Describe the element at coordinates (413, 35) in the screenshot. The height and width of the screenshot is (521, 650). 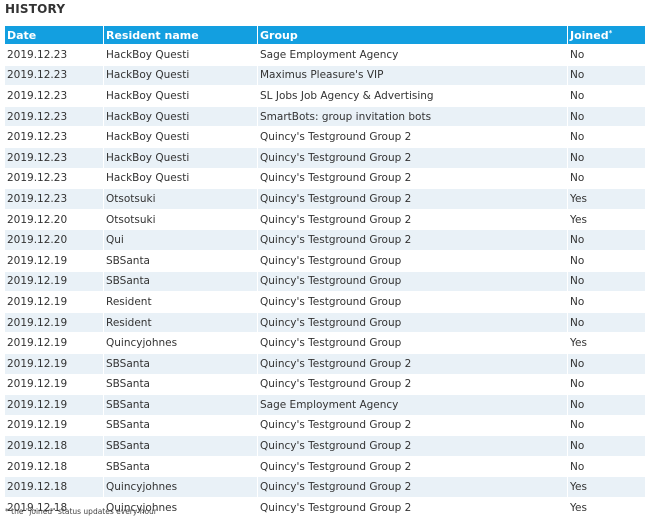
I see `column-header-group: Group` at that location.